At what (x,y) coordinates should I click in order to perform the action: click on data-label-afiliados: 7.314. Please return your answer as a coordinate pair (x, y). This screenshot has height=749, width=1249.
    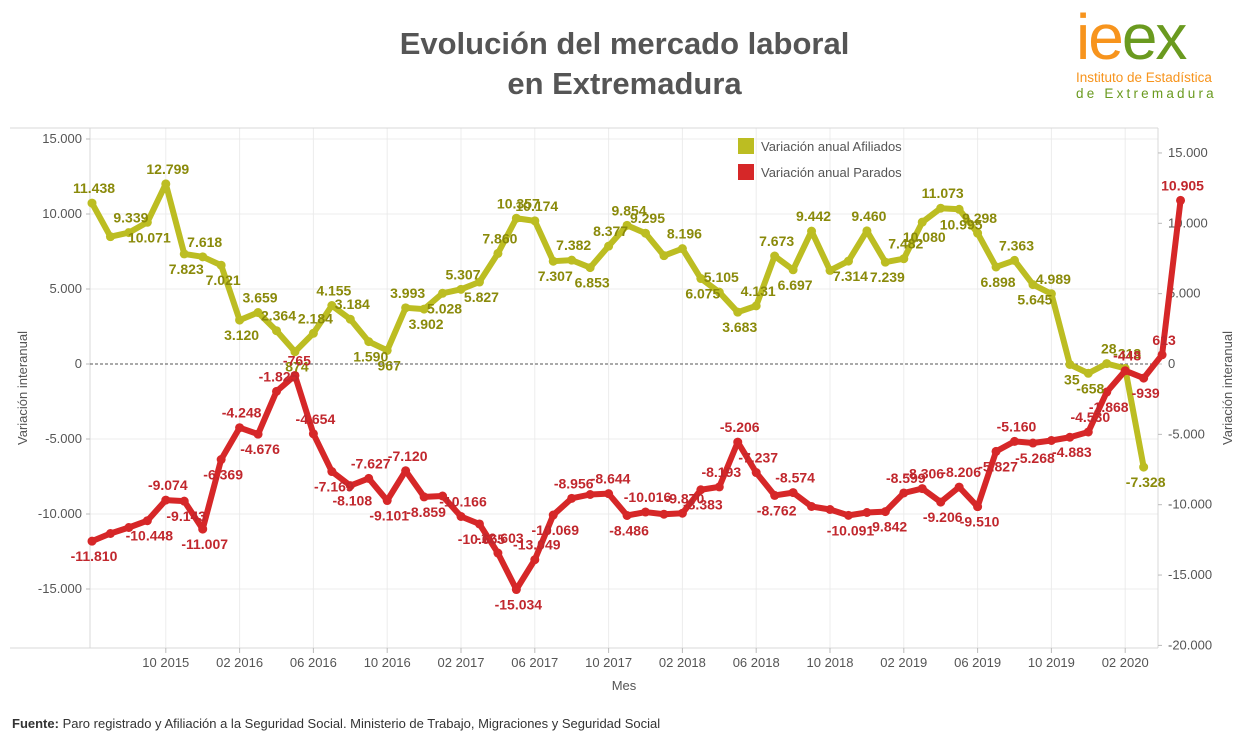
    Looking at the image, I should click on (850, 276).